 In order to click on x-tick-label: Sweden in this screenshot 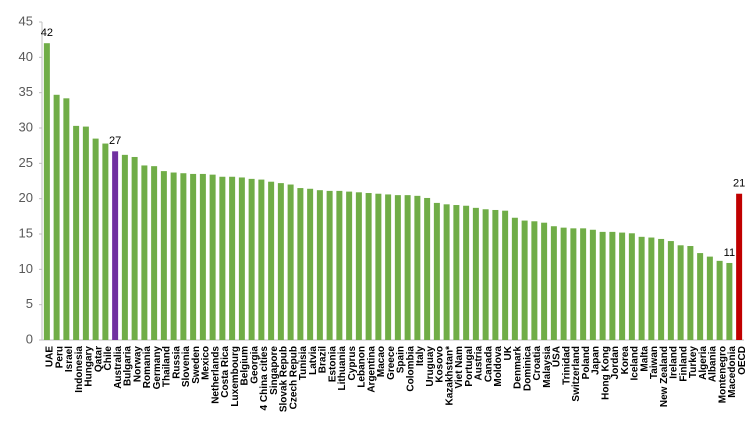, I will do `click(196, 365)`.